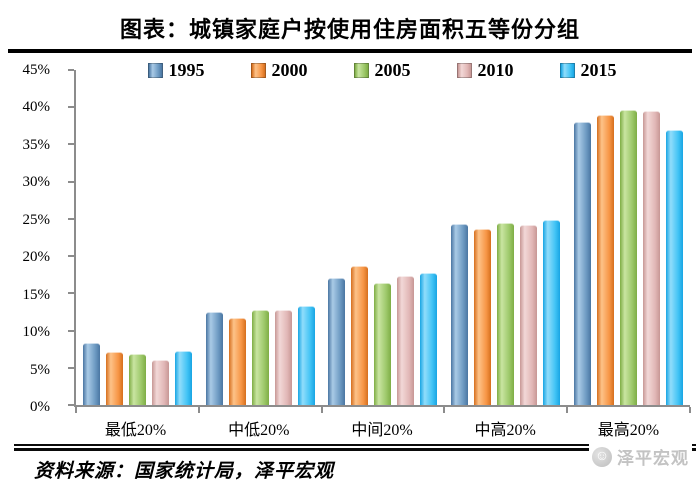  What do you see at coordinates (260, 237) in the screenshot?
I see `bar-group-中低20%` at bounding box center [260, 237].